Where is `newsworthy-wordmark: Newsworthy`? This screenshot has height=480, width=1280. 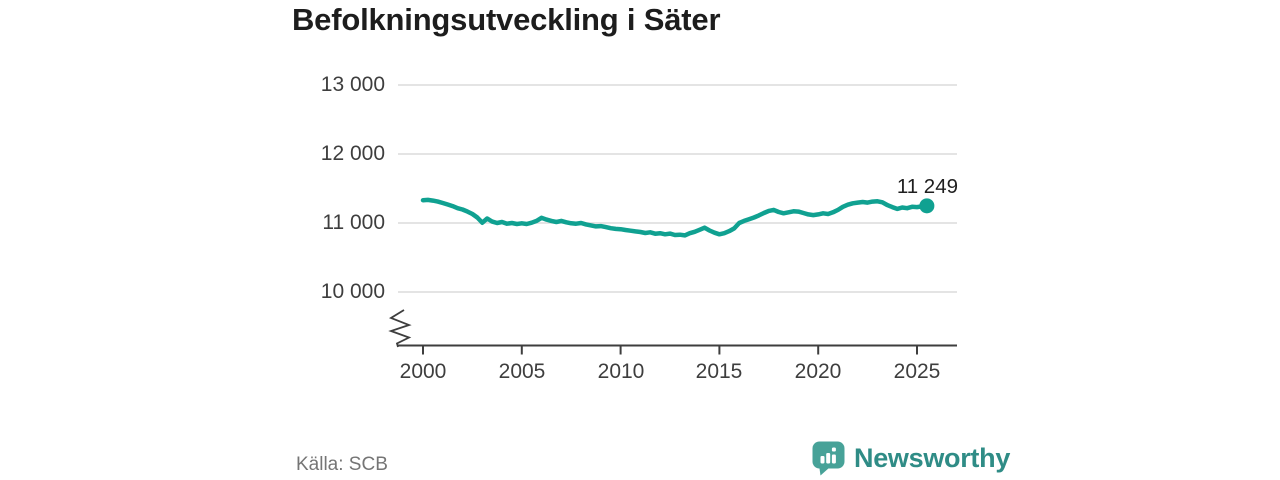 newsworthy-wordmark: Newsworthy is located at coordinates (932, 458).